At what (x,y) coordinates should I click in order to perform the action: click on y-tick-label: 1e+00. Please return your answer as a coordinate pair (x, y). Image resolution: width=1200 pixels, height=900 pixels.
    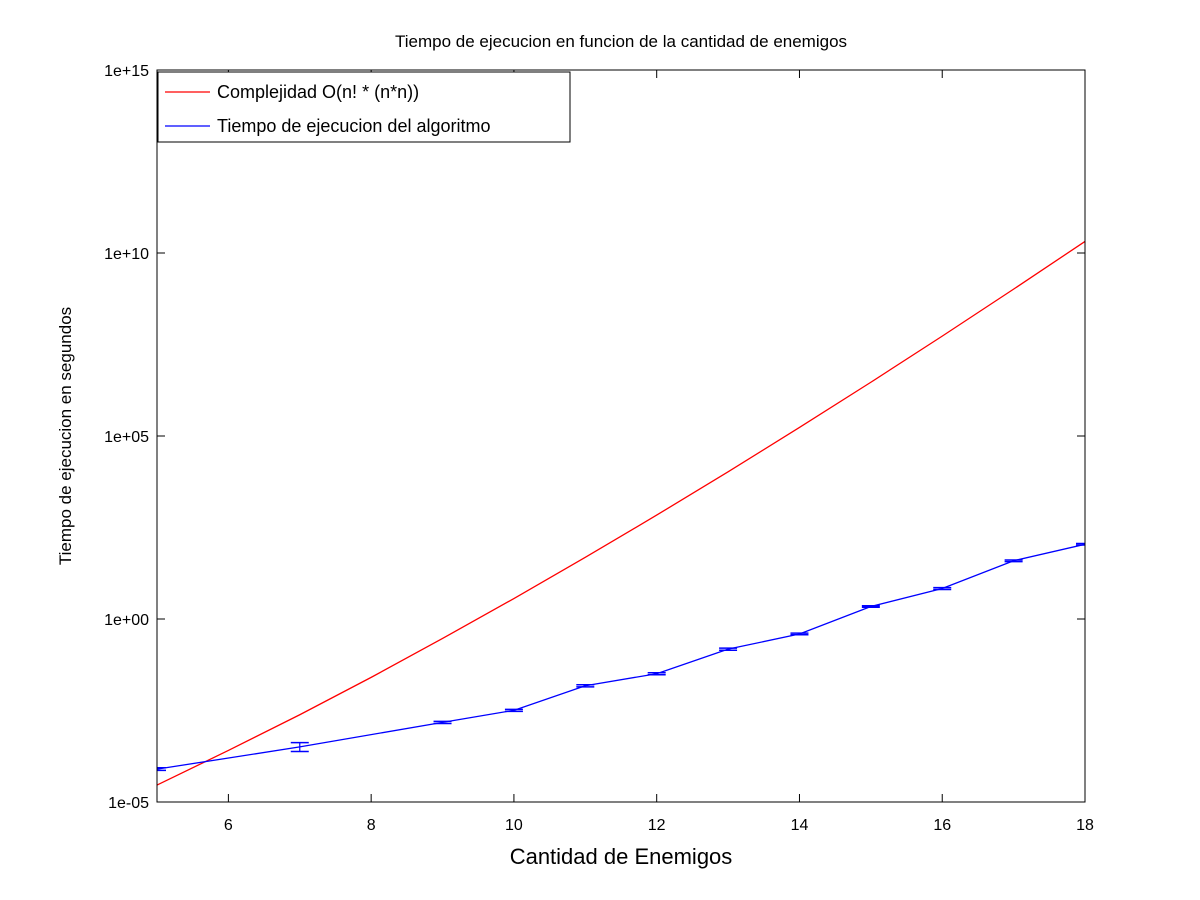
    Looking at the image, I should click on (126, 620).